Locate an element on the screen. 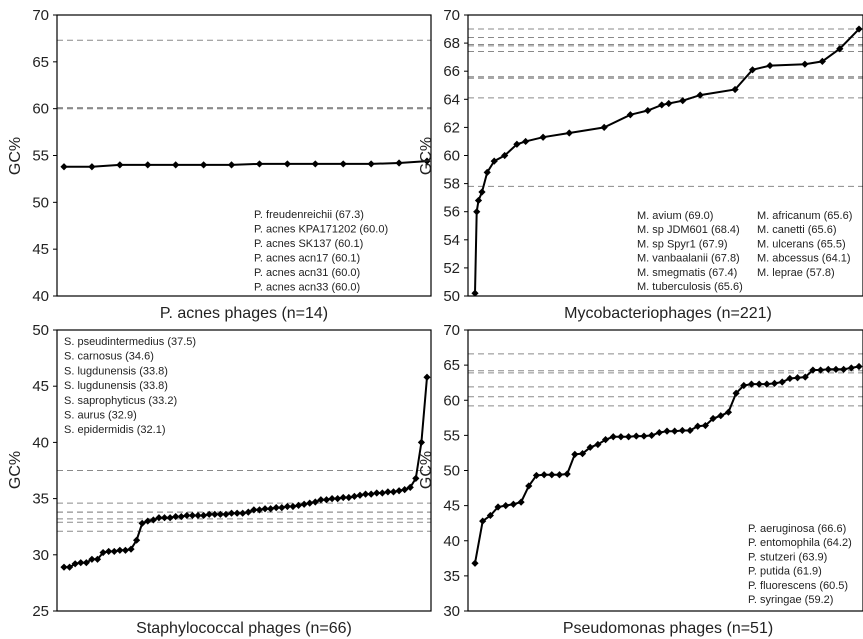 This screenshot has width=863, height=639. x-axis-label: Pseudomonas phages (n=51) is located at coordinates (668, 628).